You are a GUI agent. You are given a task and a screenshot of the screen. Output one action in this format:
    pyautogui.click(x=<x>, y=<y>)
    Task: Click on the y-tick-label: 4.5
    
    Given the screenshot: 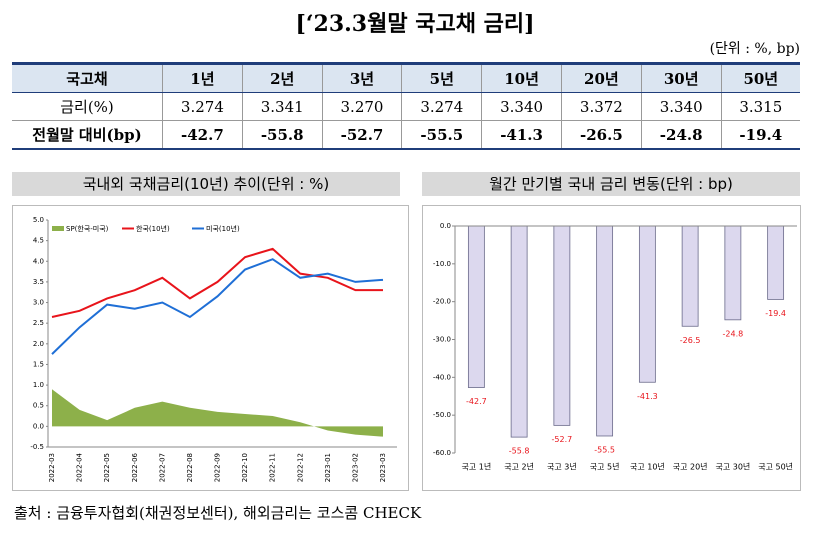 What is the action you would take?
    pyautogui.click(x=38, y=241)
    